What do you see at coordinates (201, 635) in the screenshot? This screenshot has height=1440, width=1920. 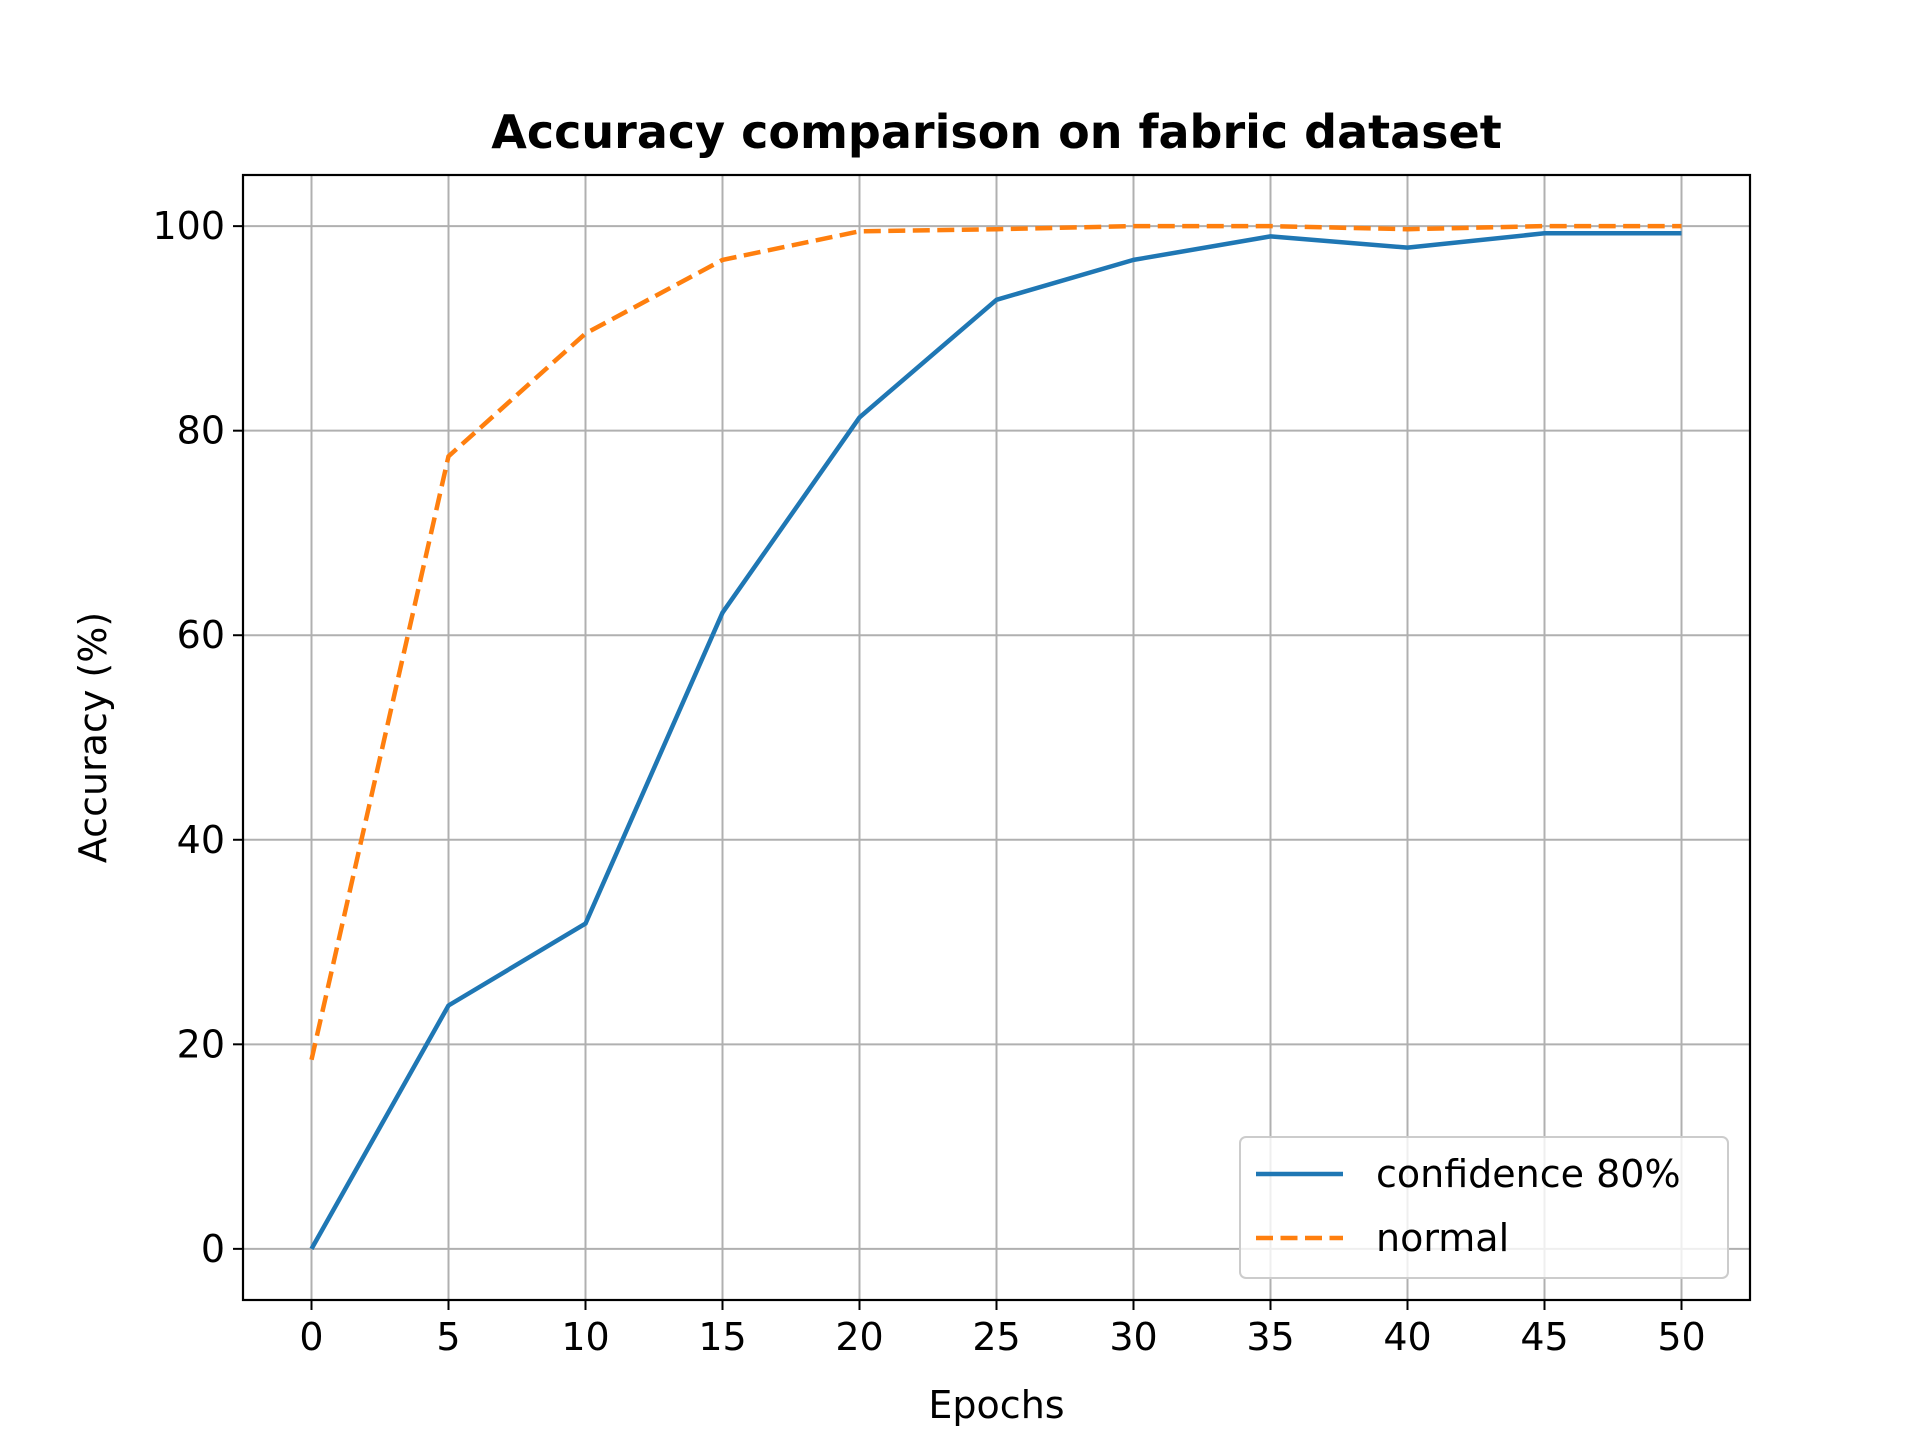 I see `y-tick-label: 60` at bounding box center [201, 635].